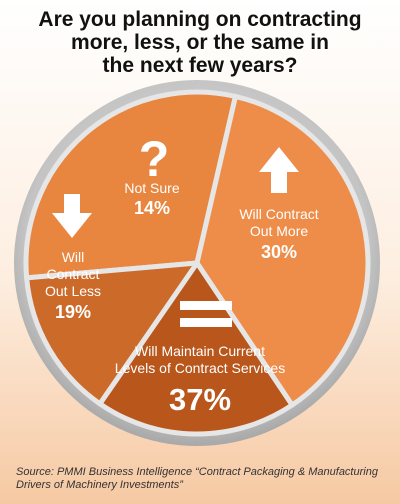 This screenshot has width=400, height=504. I want to click on arrow-up-icon, so click(279, 170).